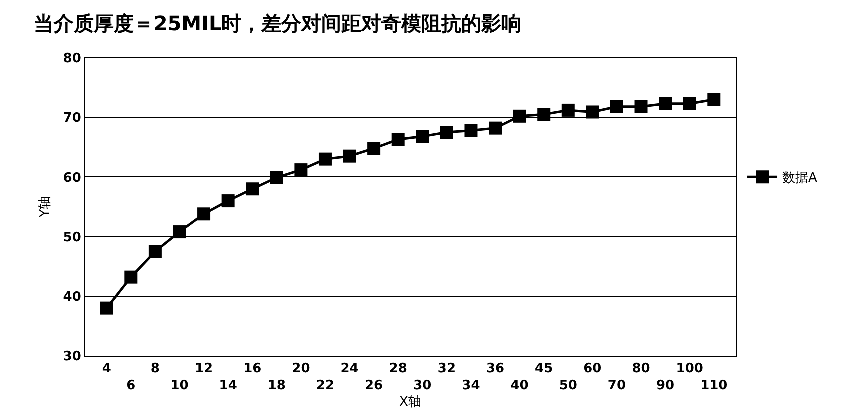  What do you see at coordinates (131, 386) in the screenshot?
I see `x-tick-label: 6` at bounding box center [131, 386].